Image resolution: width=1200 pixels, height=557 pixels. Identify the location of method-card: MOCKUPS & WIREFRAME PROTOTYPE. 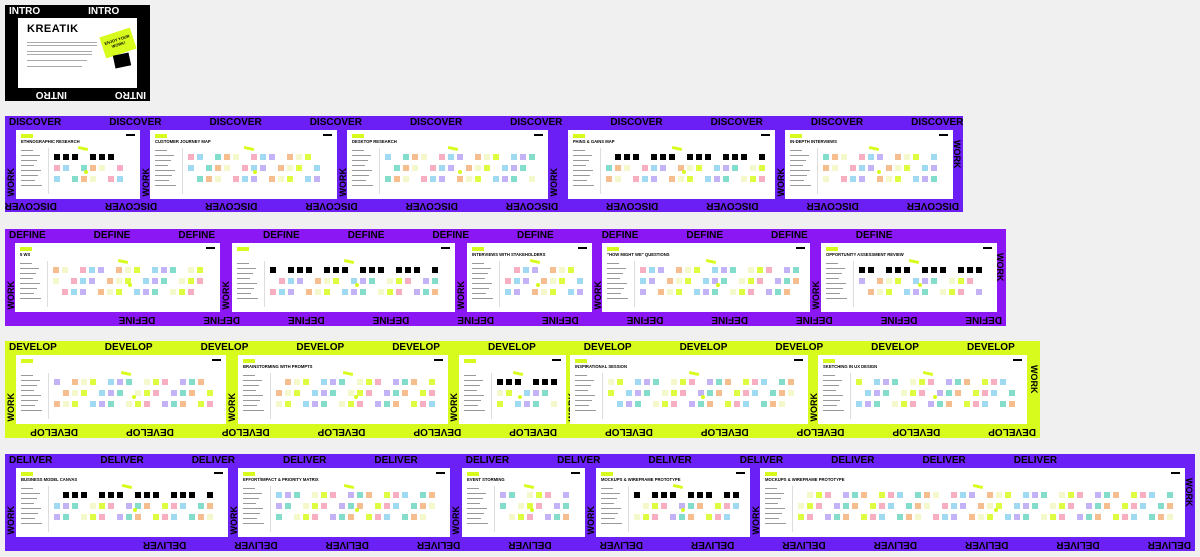
(972, 502).